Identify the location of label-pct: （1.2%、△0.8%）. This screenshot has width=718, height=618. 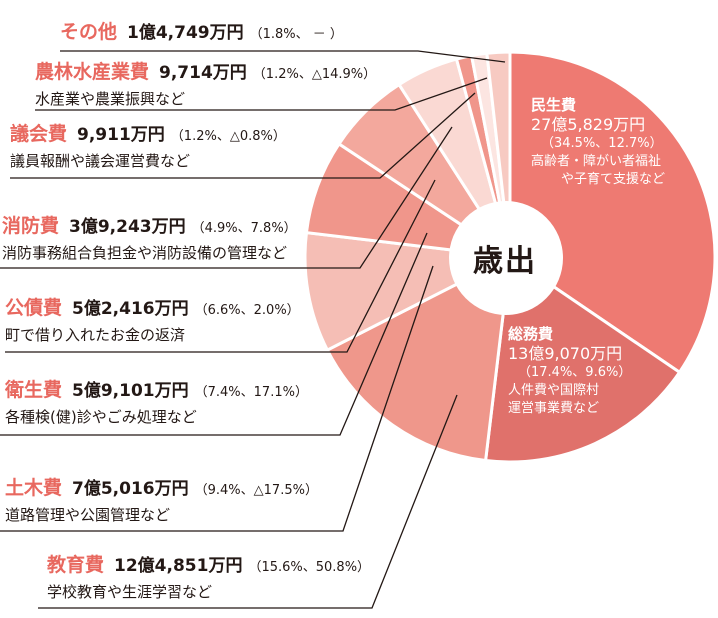
(228, 136).